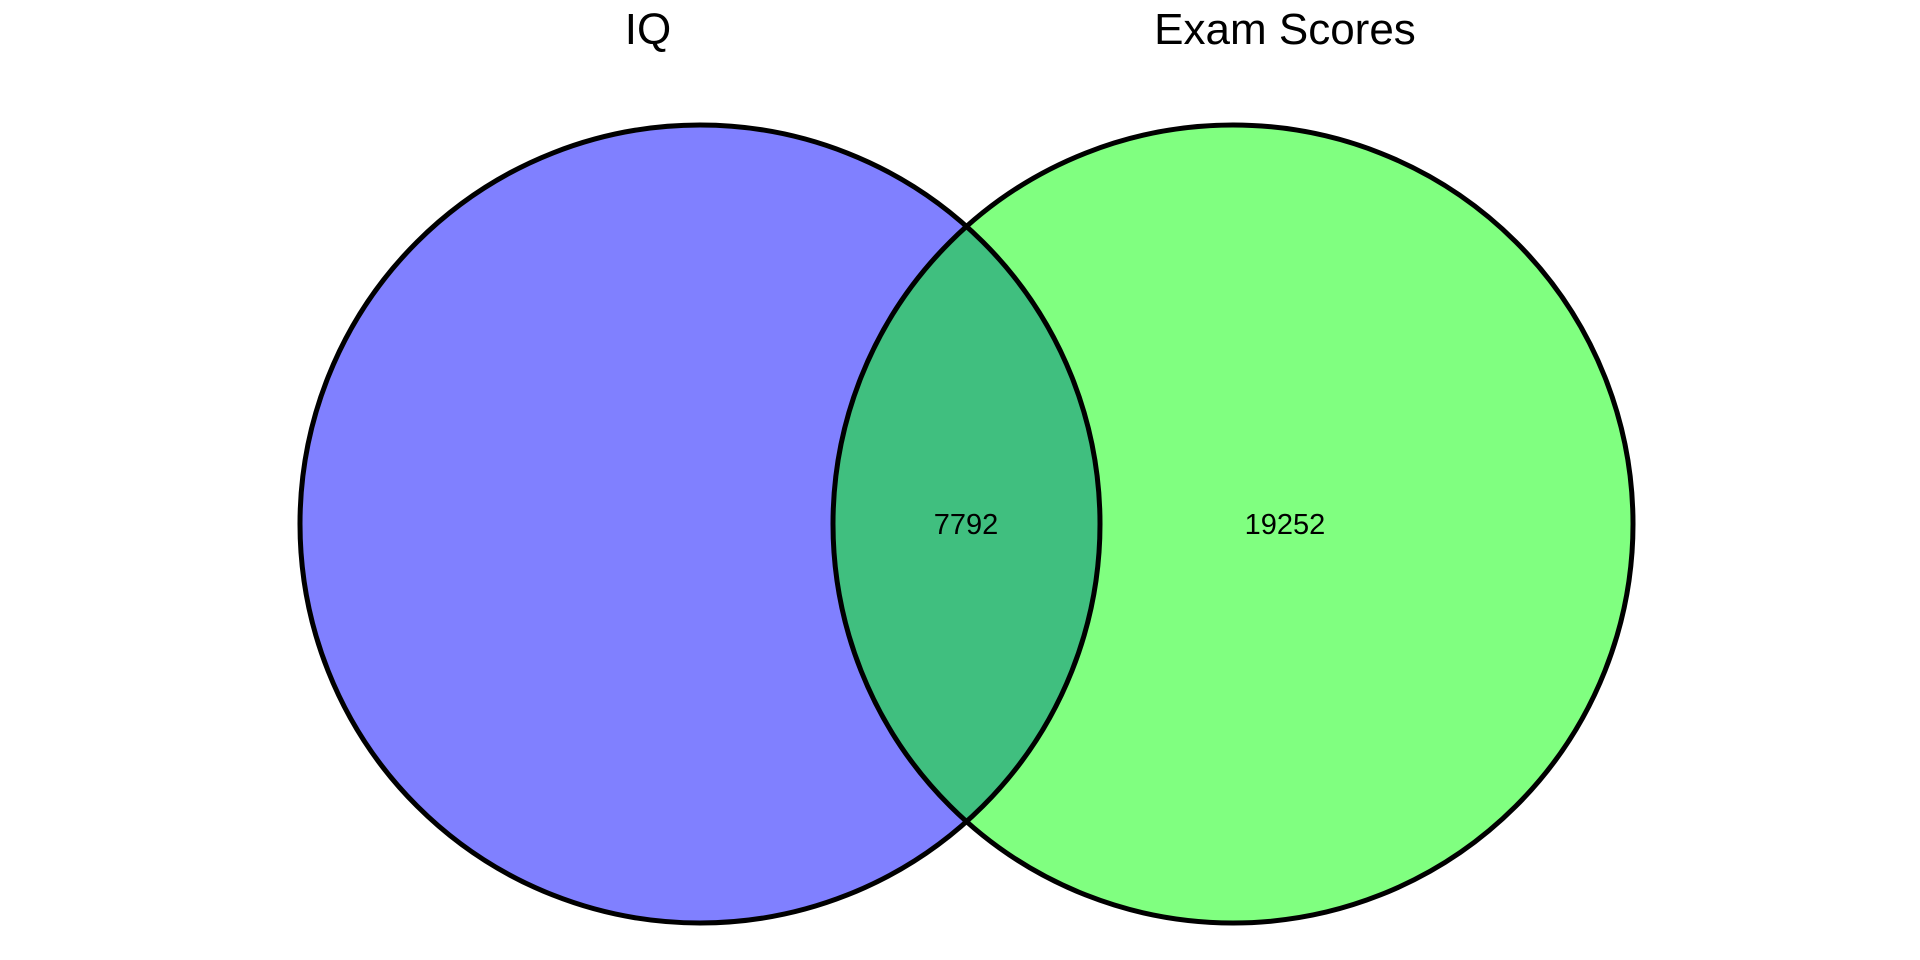  What do you see at coordinates (648, 29) in the screenshot?
I see `iq-set-title: IQ` at bounding box center [648, 29].